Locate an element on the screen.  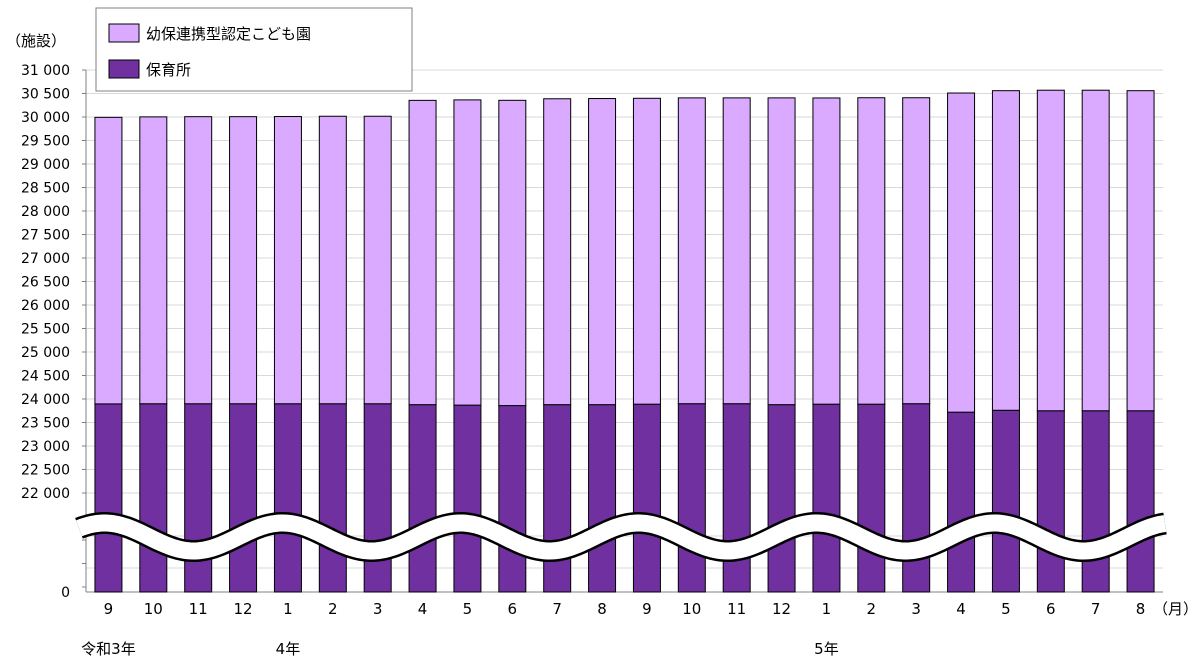
legend-label-hoikusho: 保育所 is located at coordinates (168, 70).